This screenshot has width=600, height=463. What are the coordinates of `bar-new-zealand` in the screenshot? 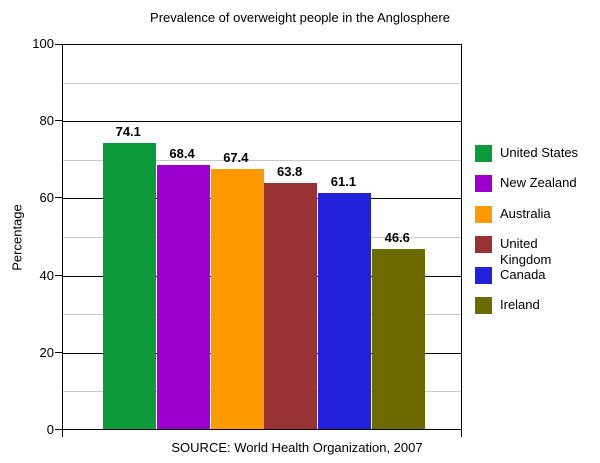 It's located at (183, 297).